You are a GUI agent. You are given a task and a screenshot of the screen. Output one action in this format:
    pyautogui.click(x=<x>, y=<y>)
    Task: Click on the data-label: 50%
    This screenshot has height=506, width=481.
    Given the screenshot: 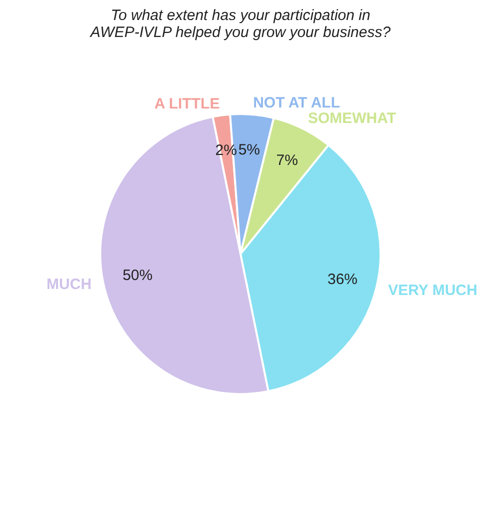 What is the action you would take?
    pyautogui.click(x=137, y=275)
    